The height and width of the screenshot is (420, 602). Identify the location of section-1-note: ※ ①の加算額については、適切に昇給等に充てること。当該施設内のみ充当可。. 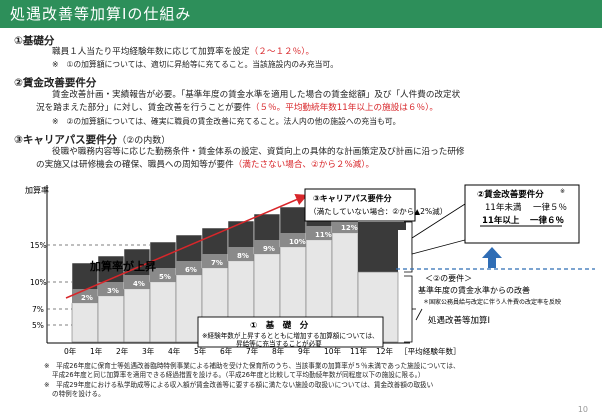
(195, 64).